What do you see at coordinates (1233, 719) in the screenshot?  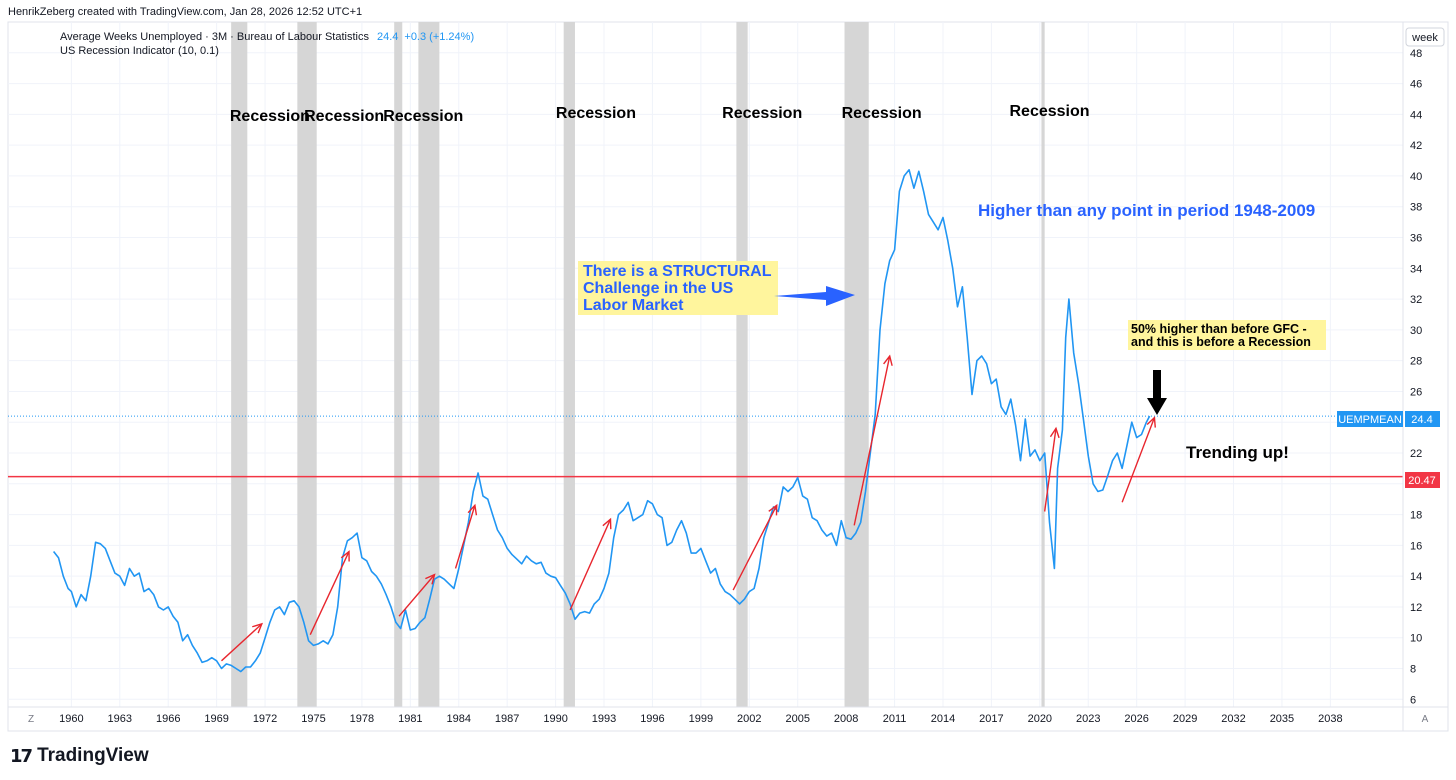 I see `x-tick-label: 2032` at bounding box center [1233, 719].